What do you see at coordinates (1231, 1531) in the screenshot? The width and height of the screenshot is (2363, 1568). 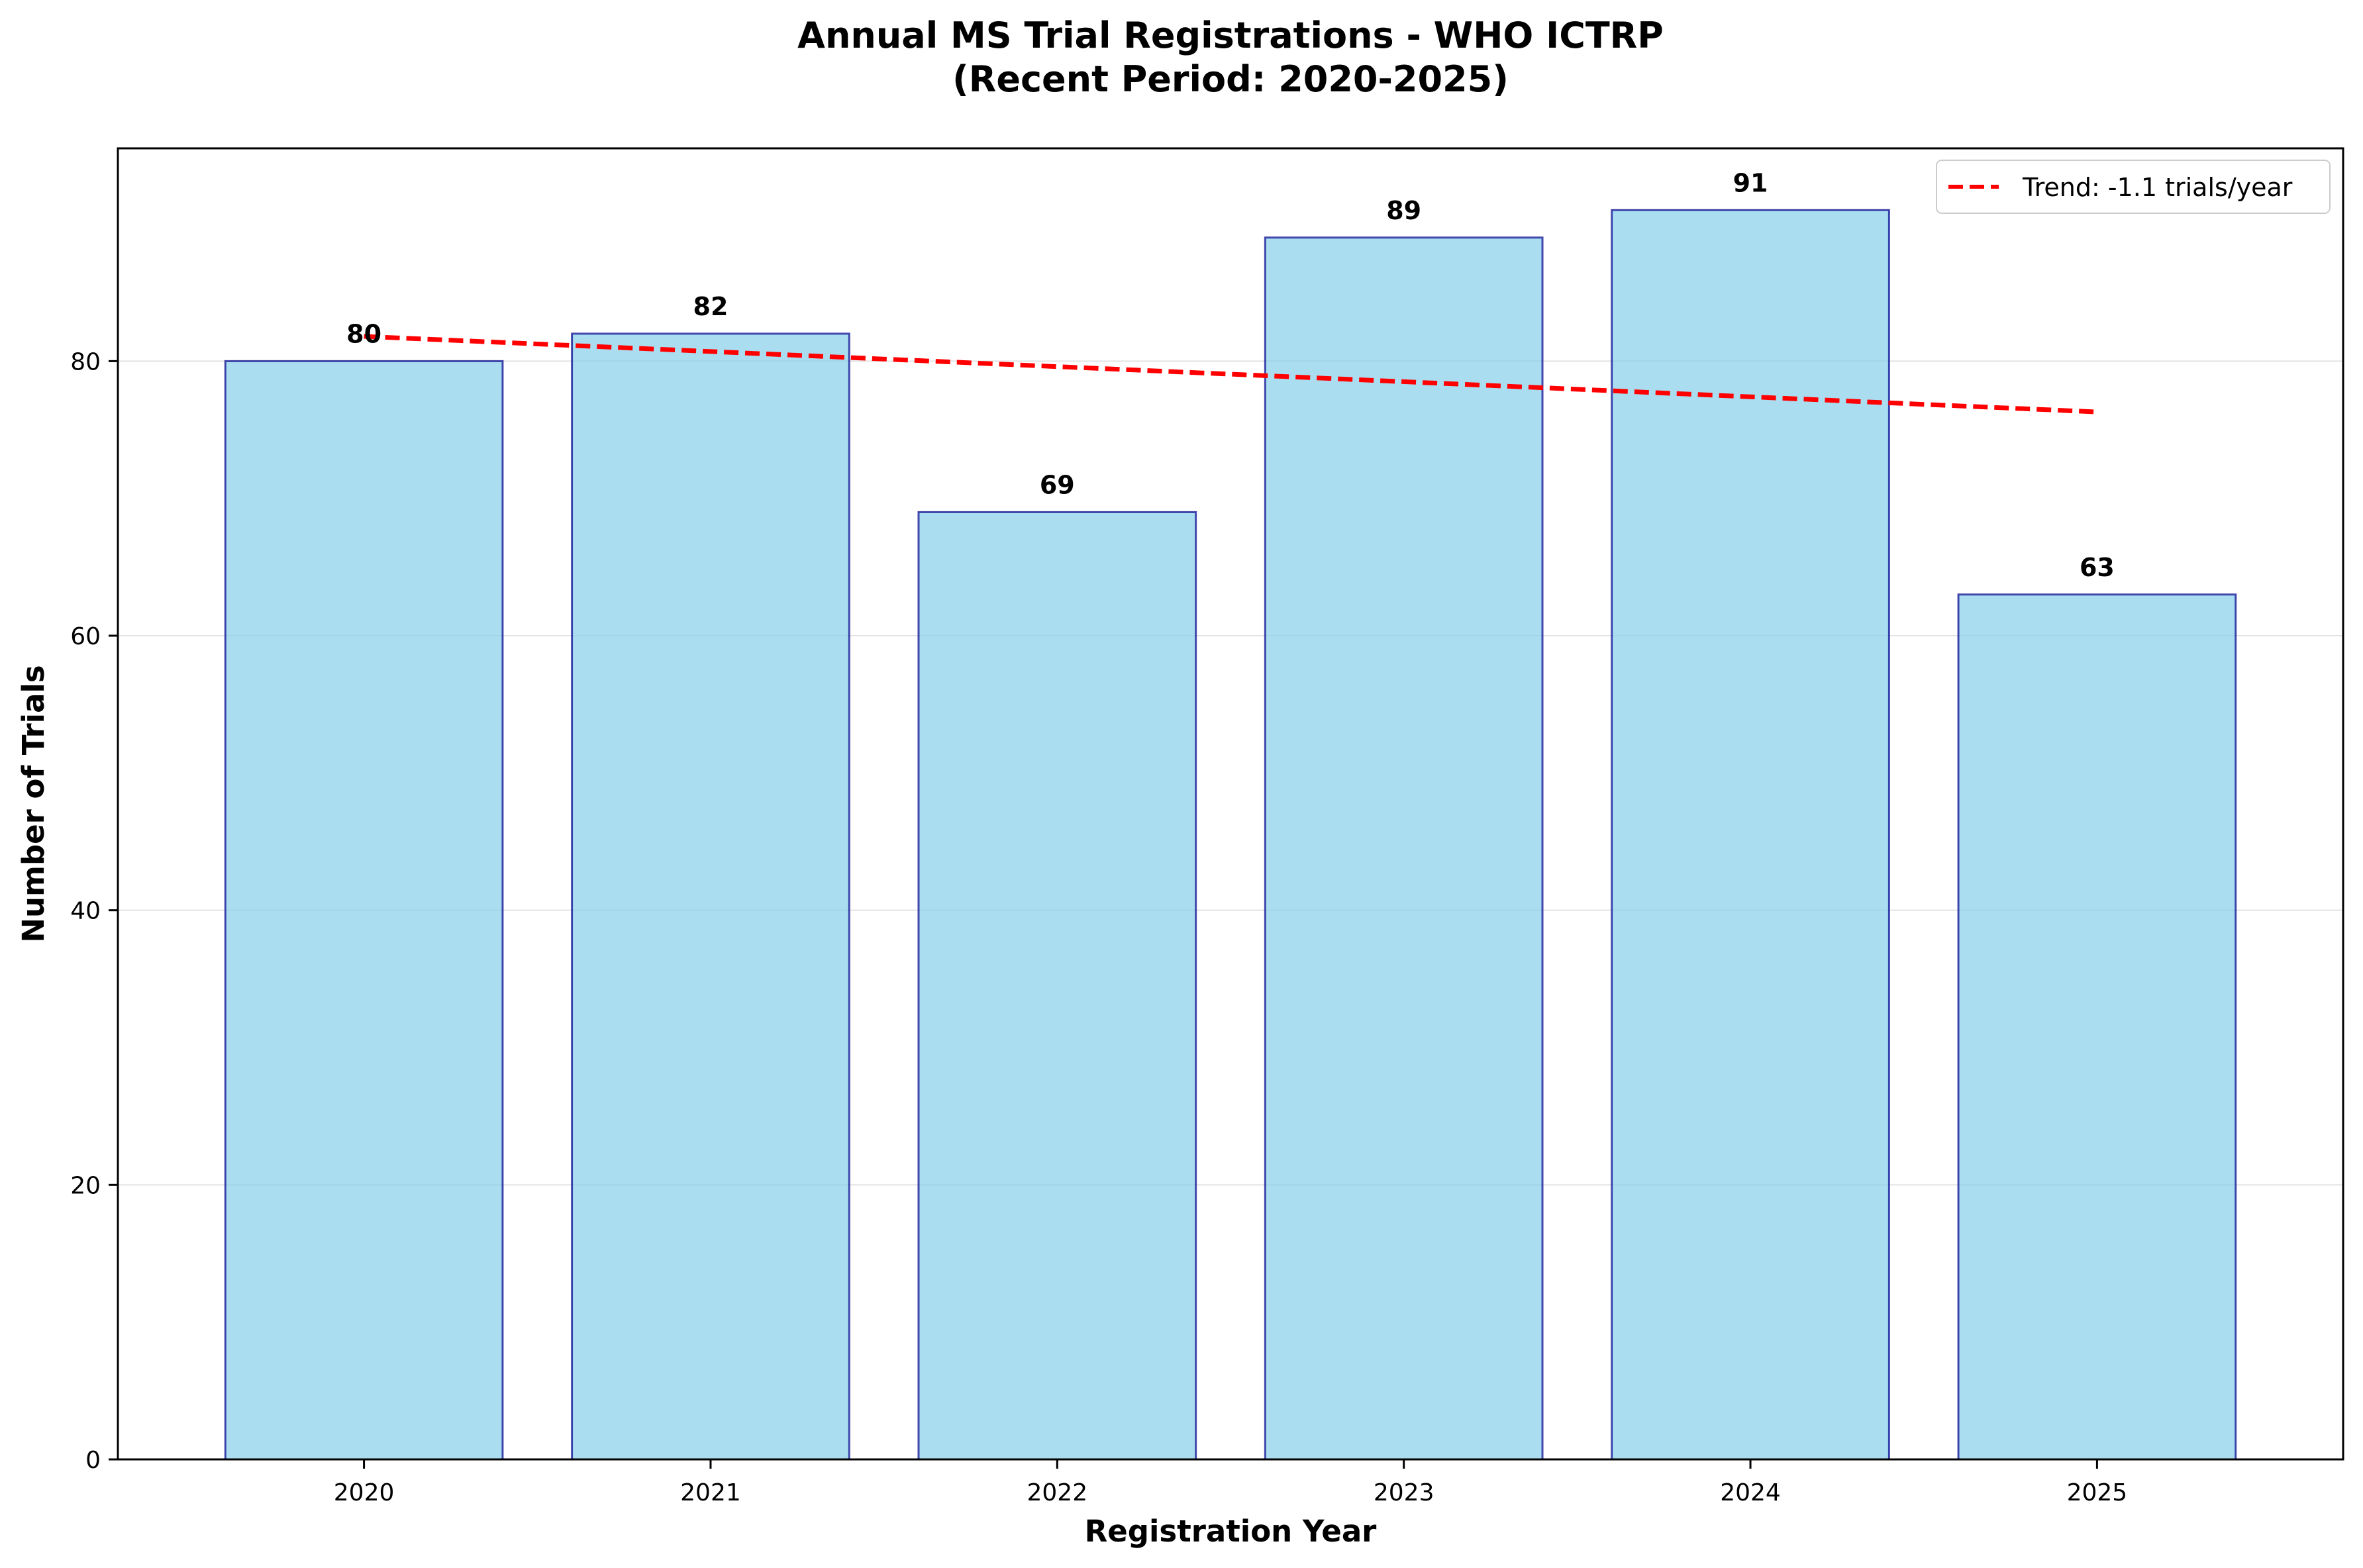 I see `x-axis-title: Registration Year` at bounding box center [1231, 1531].